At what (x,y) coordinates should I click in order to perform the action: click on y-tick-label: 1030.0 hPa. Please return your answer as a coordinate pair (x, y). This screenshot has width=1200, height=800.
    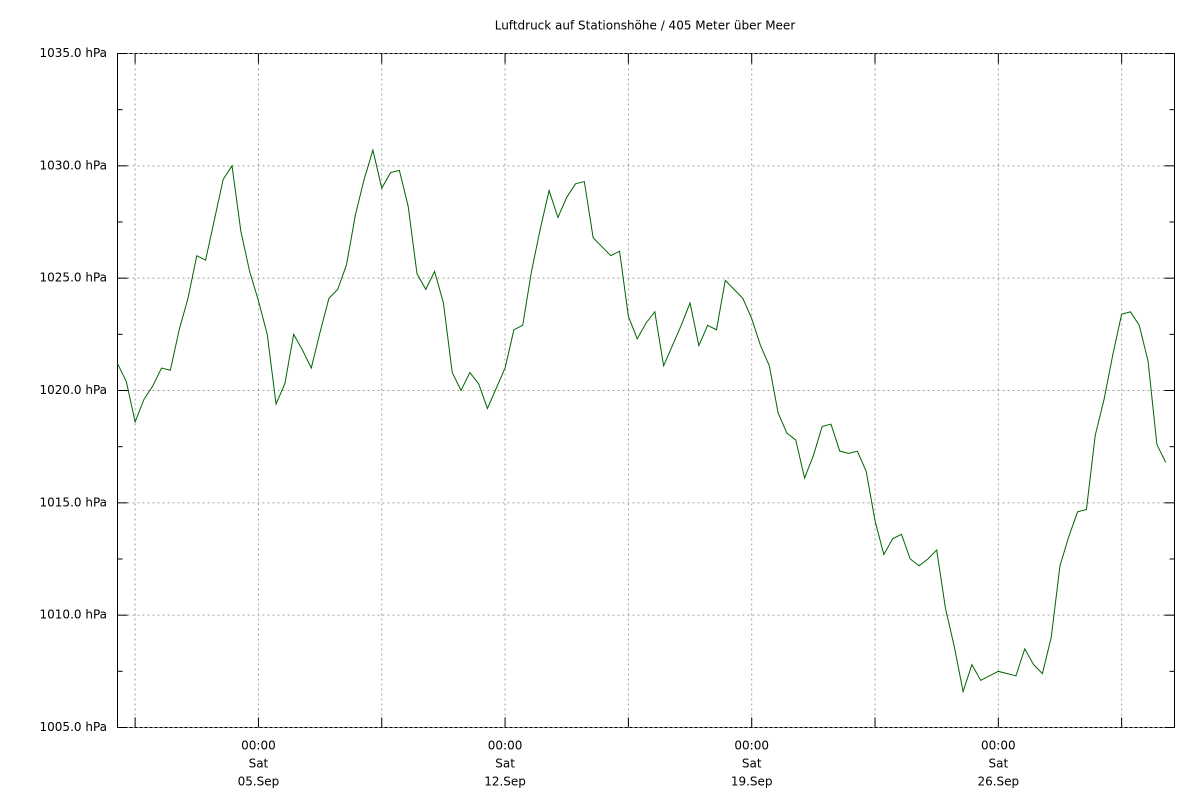
    Looking at the image, I should click on (73, 165).